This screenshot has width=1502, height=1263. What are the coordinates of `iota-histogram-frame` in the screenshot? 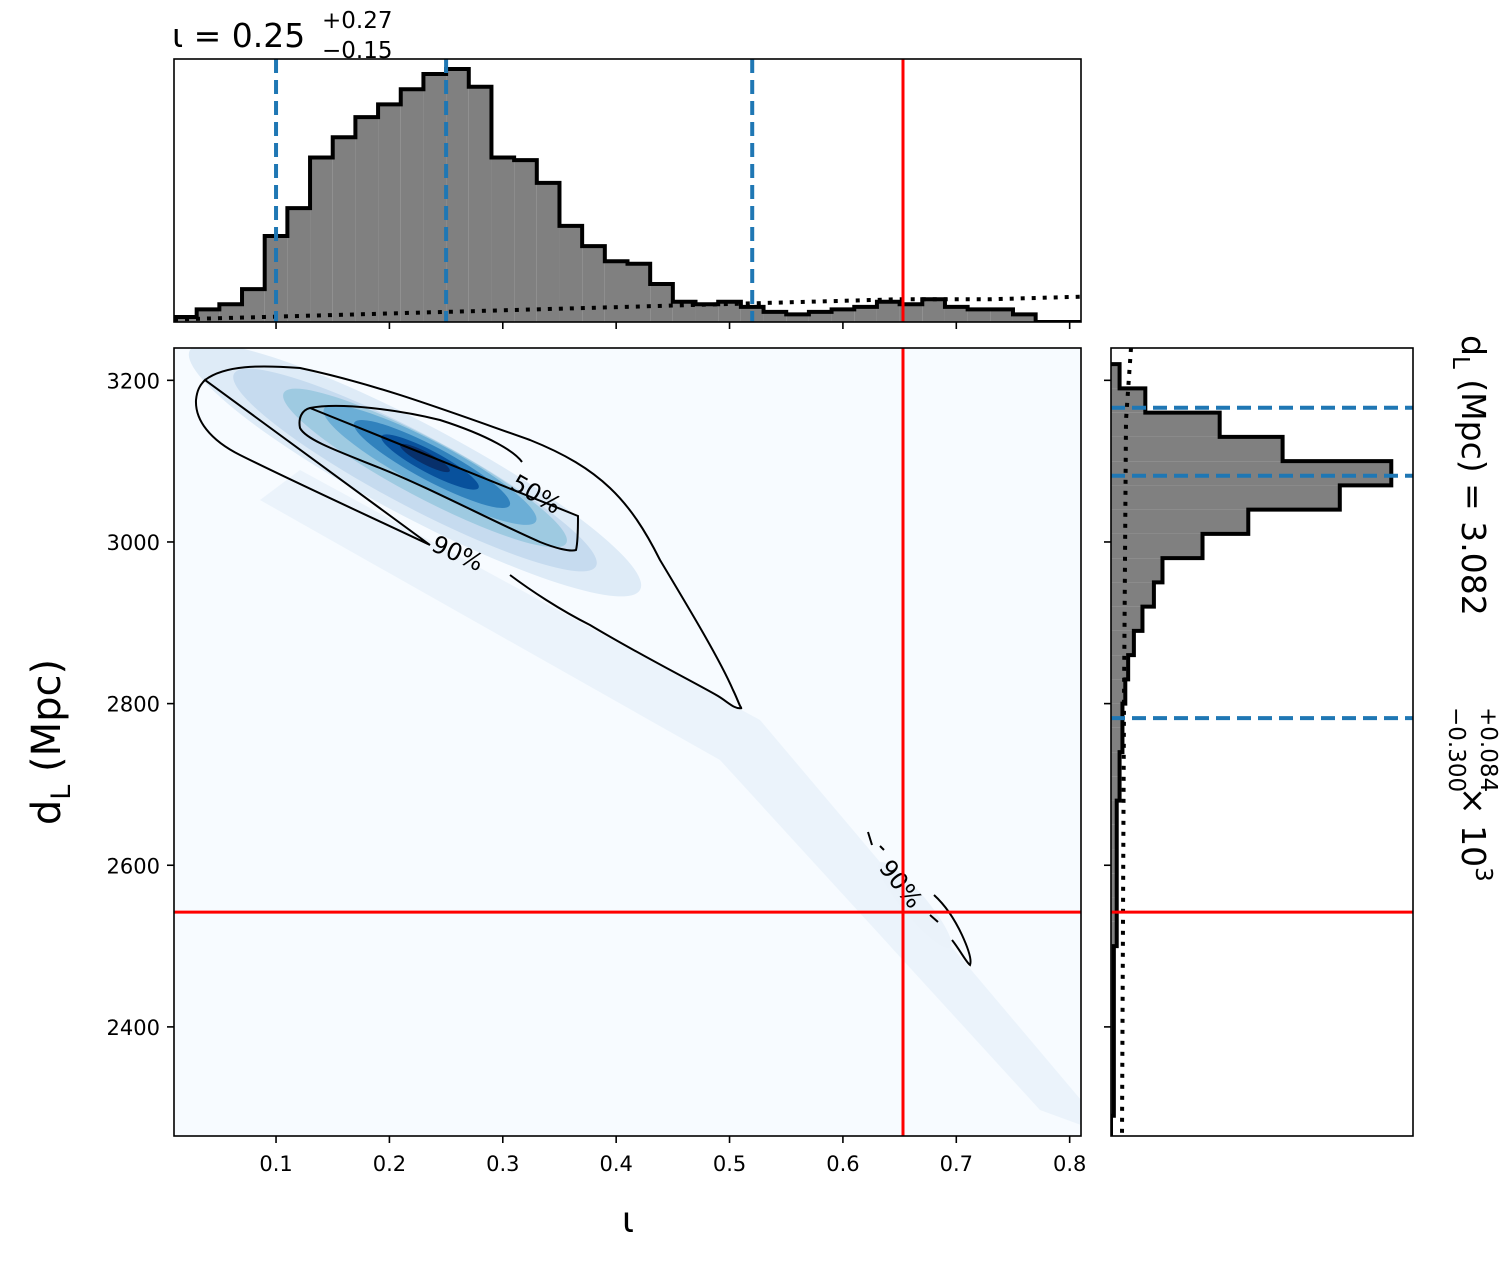 It's located at (627, 190).